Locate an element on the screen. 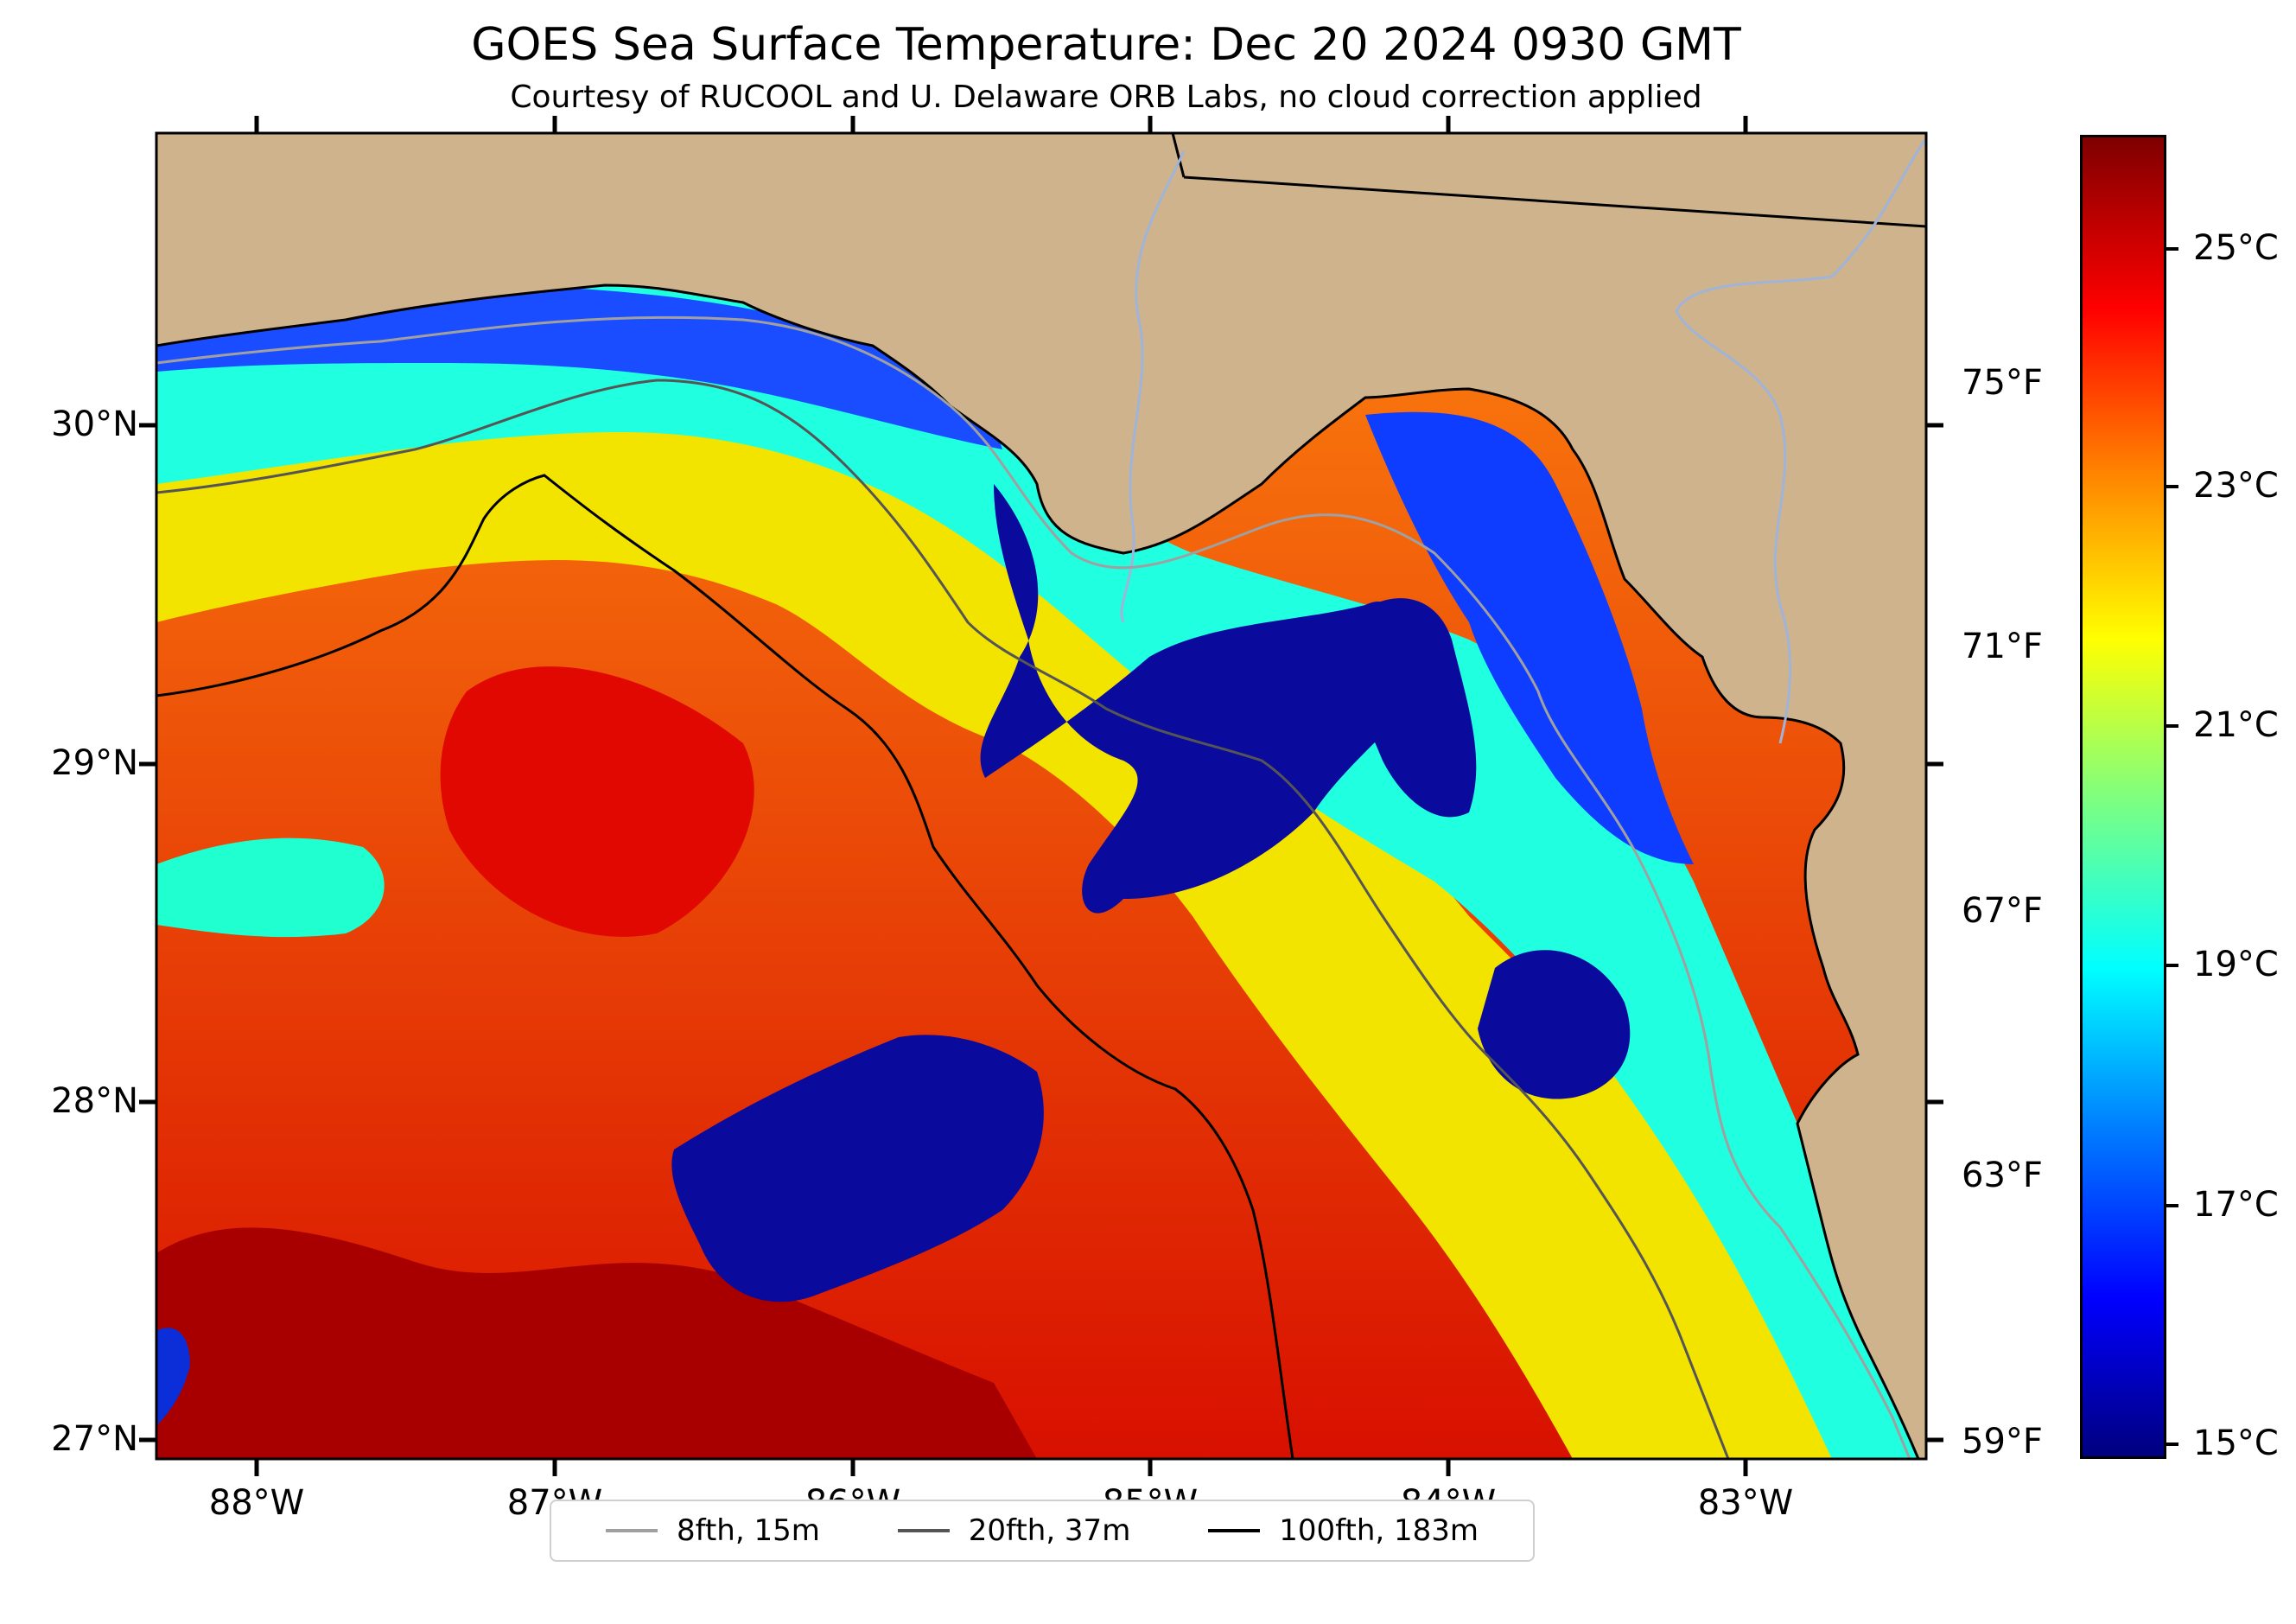 This screenshot has width=2296, height=1624. sst-cyan-west is located at coordinates (270, 888).